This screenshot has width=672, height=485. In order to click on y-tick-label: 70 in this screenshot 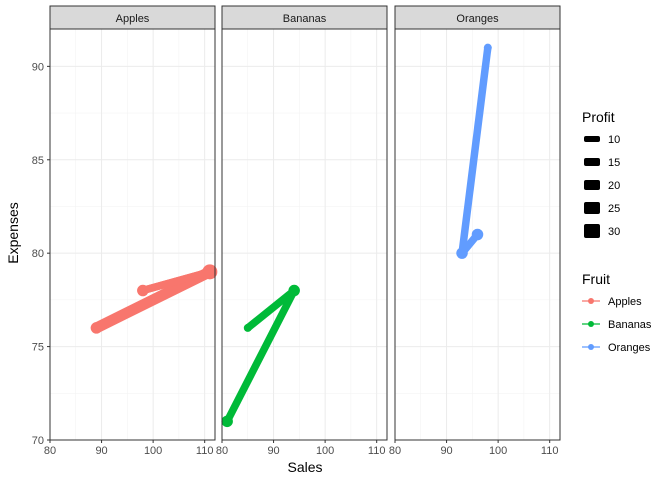, I will do `click(38, 441)`.